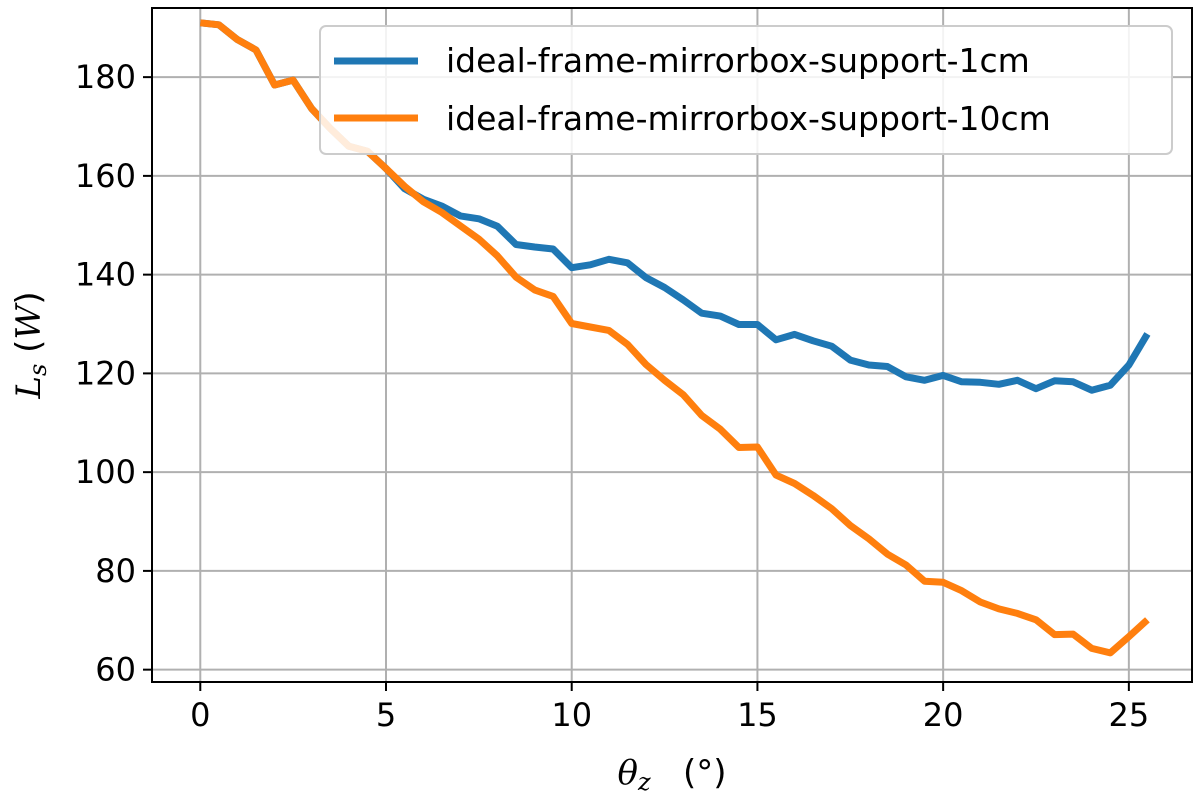 This screenshot has width=1200, height=800. Describe the element at coordinates (571, 715) in the screenshot. I see `x-tick-label: 10` at that location.